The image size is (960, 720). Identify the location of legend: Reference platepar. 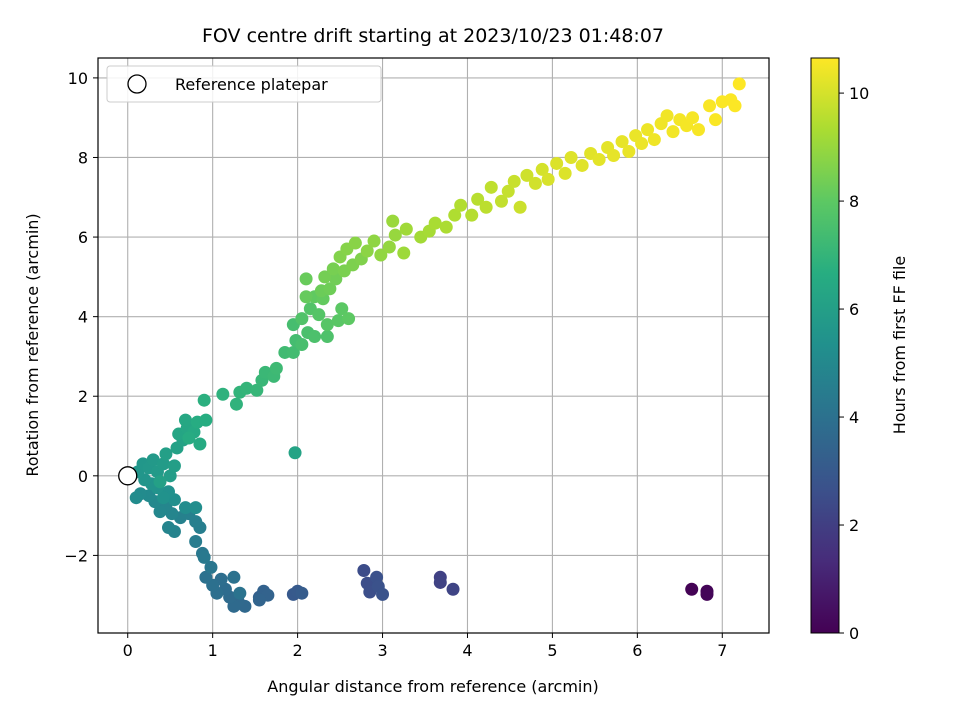
(244, 84).